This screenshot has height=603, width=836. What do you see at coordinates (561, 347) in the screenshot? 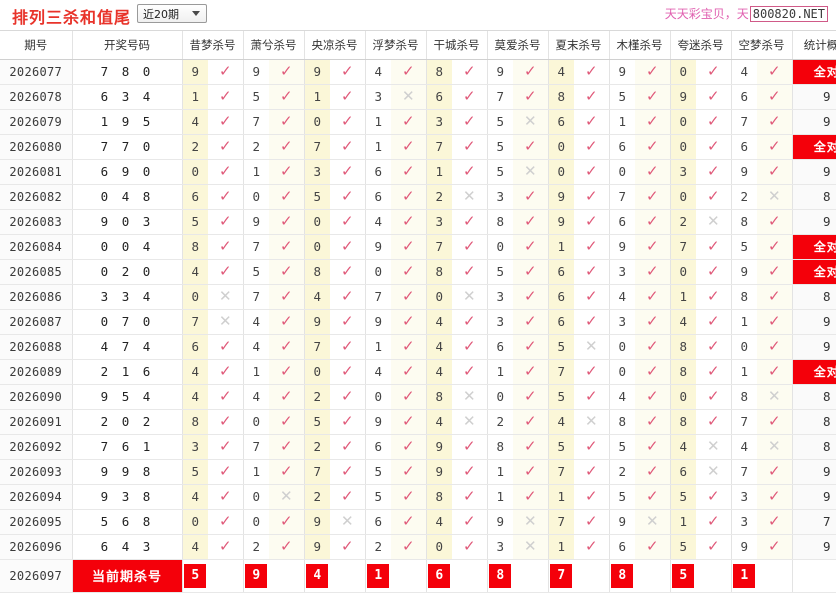
I see `cell-kill-number-7: 5` at bounding box center [561, 347].